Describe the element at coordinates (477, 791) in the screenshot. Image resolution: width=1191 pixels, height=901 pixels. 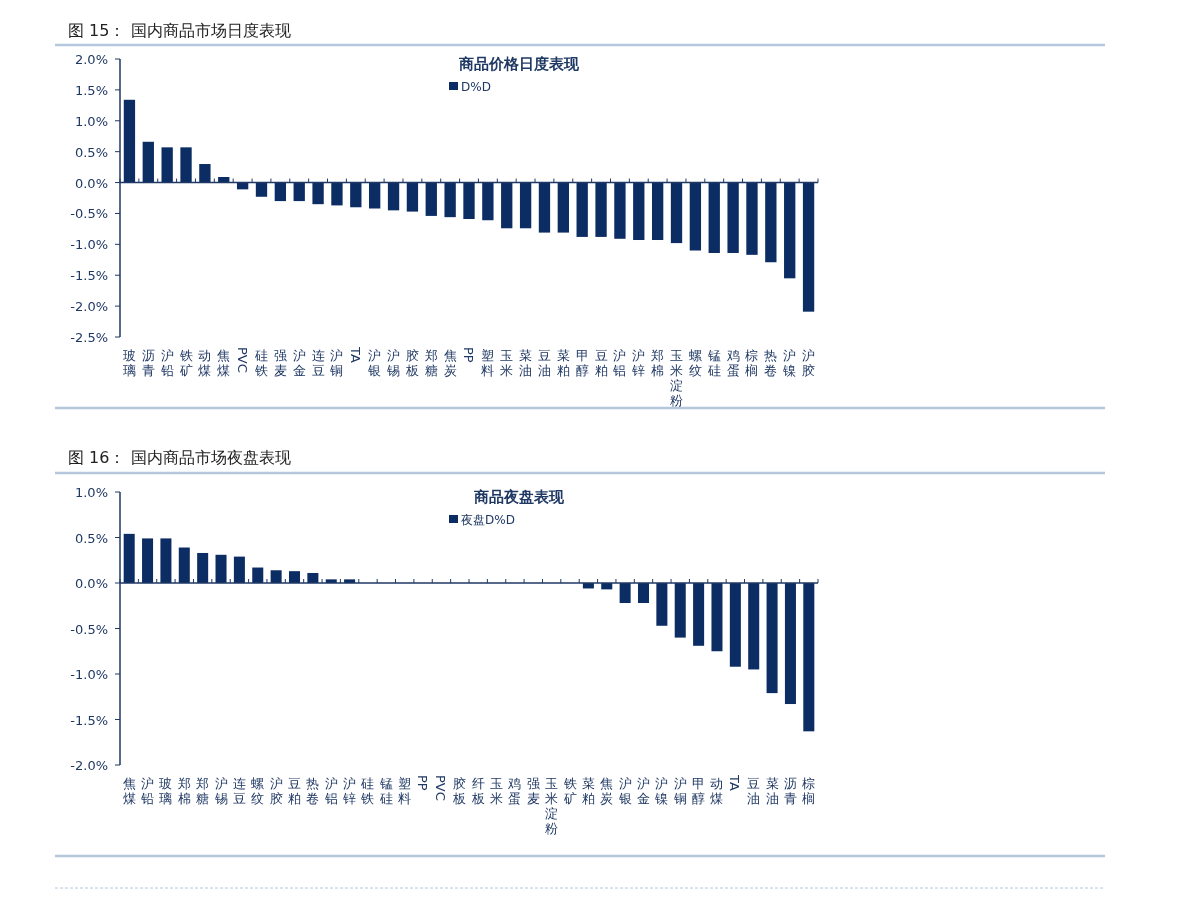
I see `x-tick-label: 纤板` at that location.